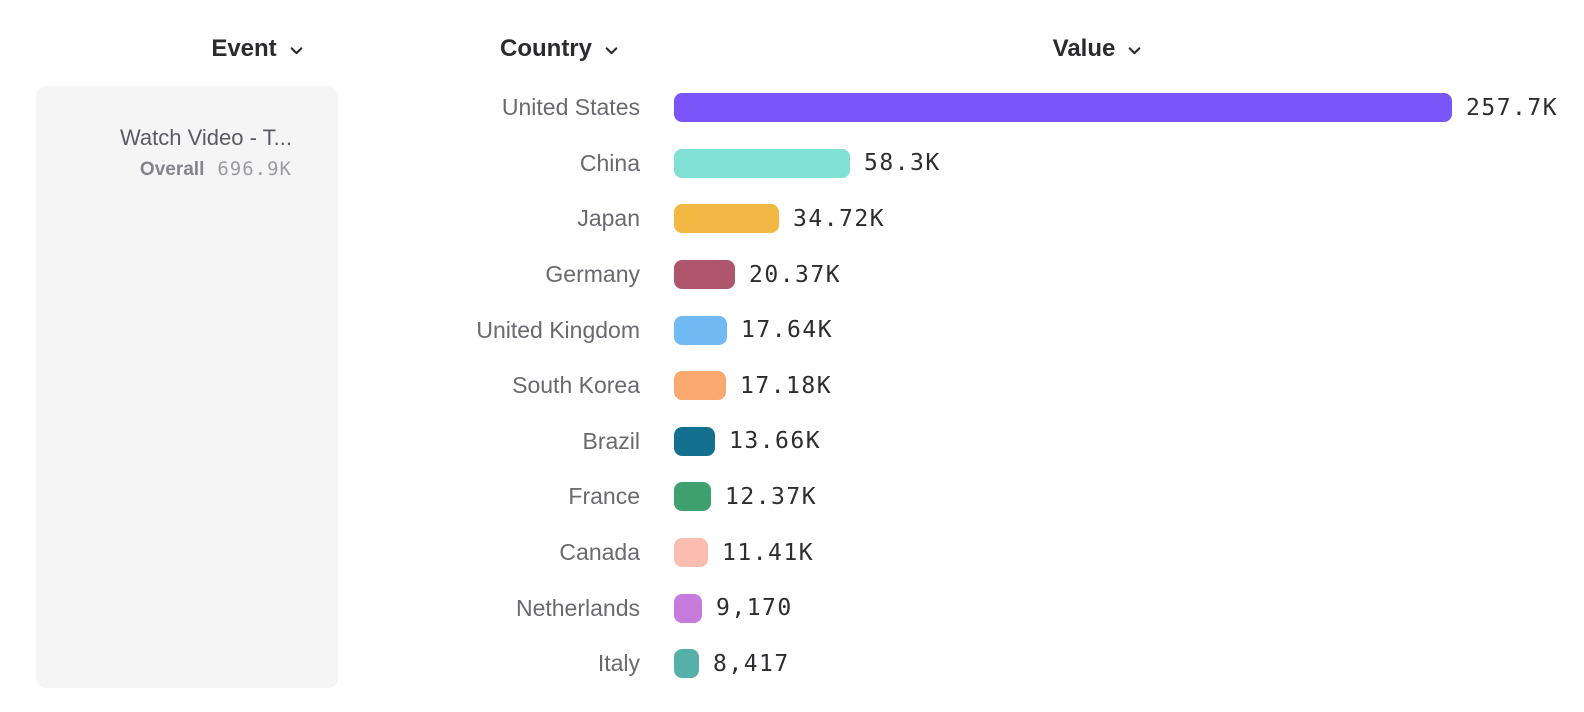  What do you see at coordinates (244, 48) in the screenshot?
I see `column-header-event-label: Event` at bounding box center [244, 48].